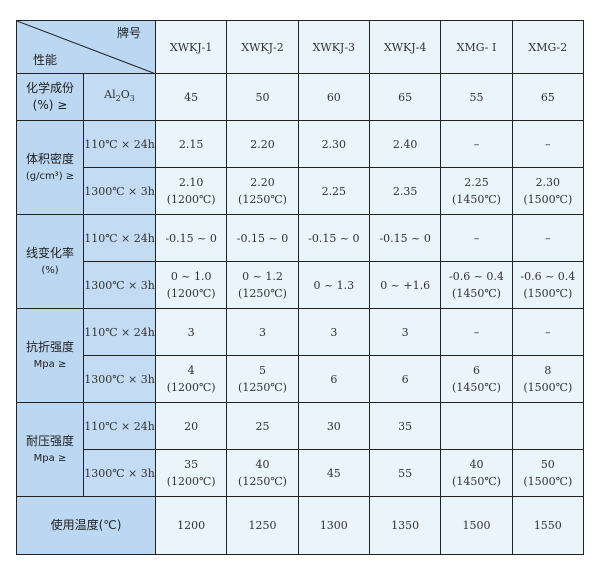  I want to click on table-cell: 0 ~ 1.0 (1200℃), so click(191, 285).